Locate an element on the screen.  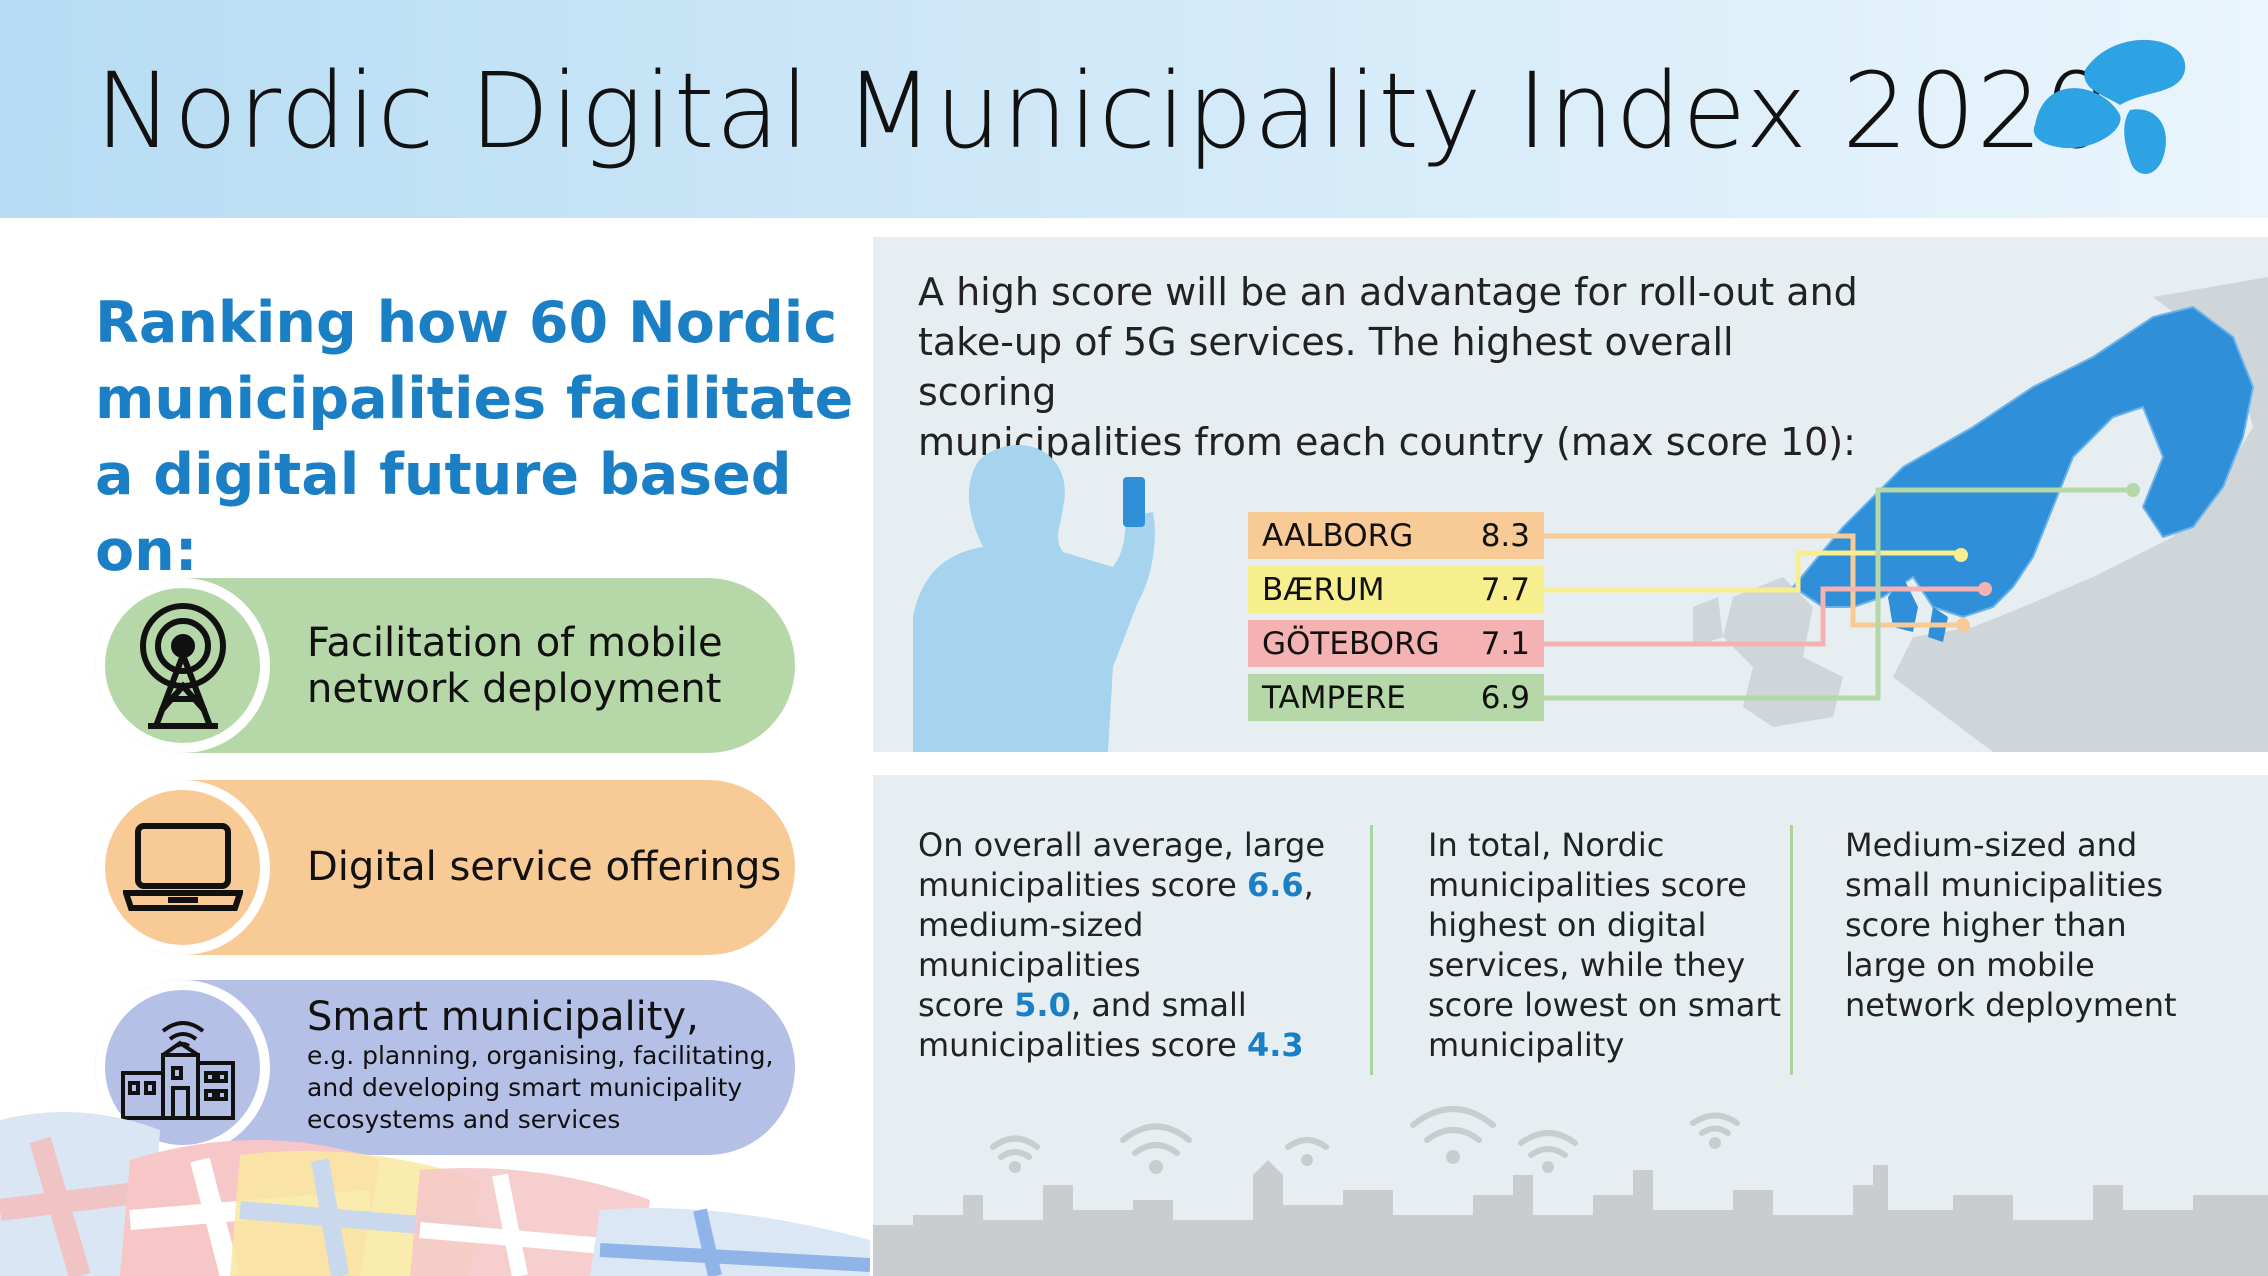
finding-line: score higher than is located at coordinates (1986, 925).